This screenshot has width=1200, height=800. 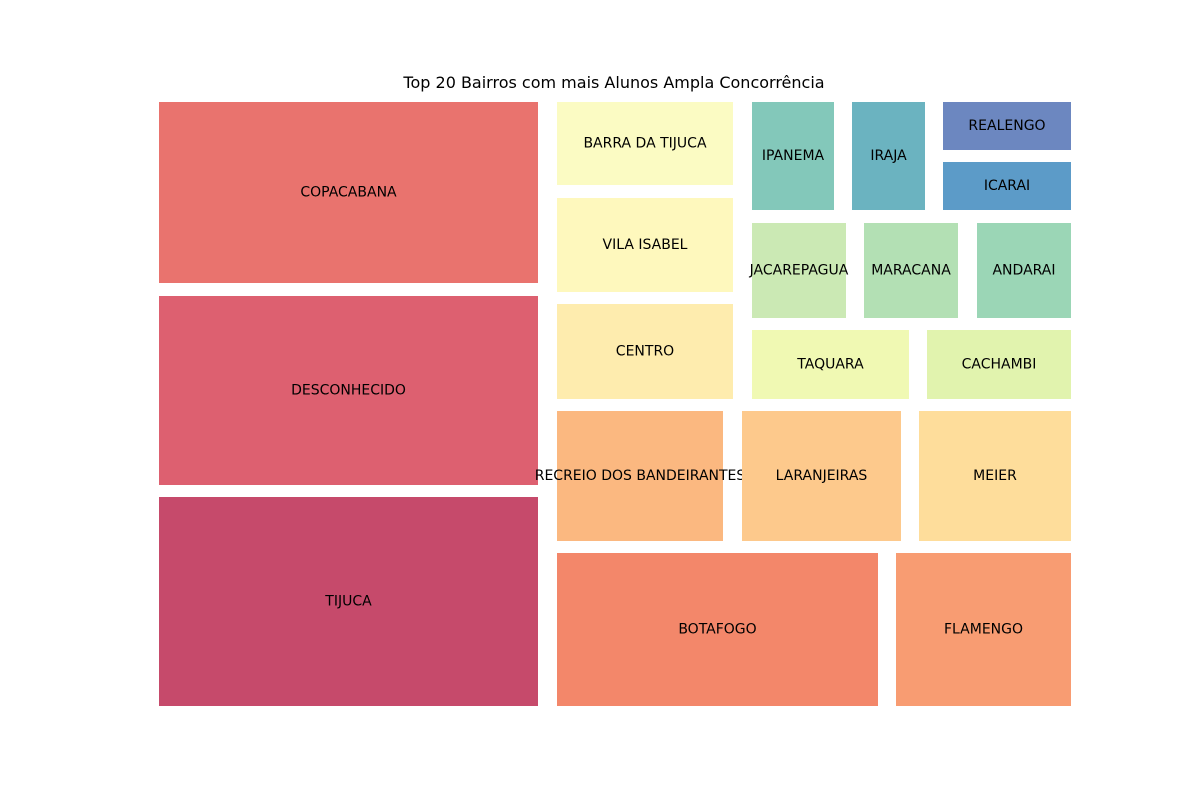 I want to click on tile-label-vila-isabel: VILA ISABEL, so click(x=645, y=245).